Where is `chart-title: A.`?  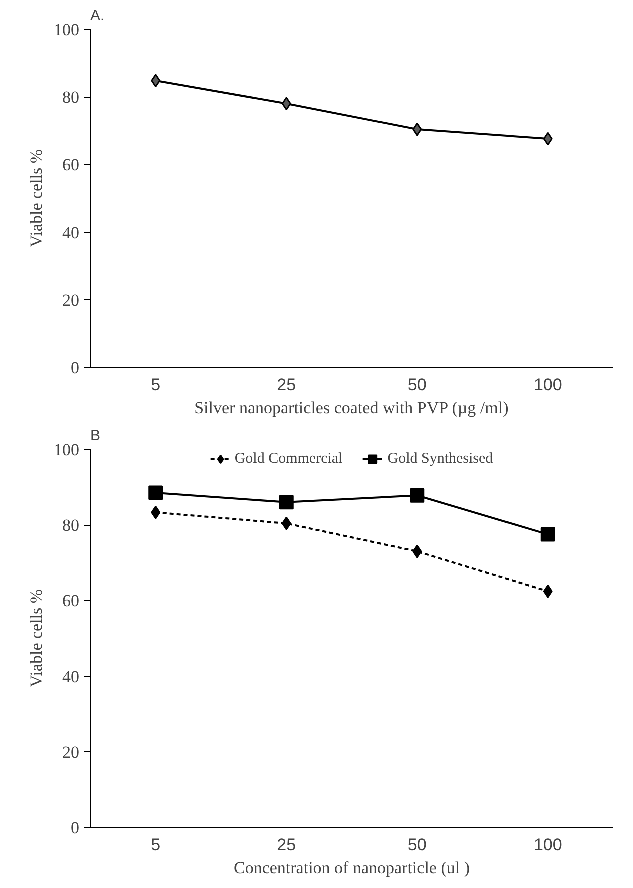 chart-title: A. is located at coordinates (97, 16).